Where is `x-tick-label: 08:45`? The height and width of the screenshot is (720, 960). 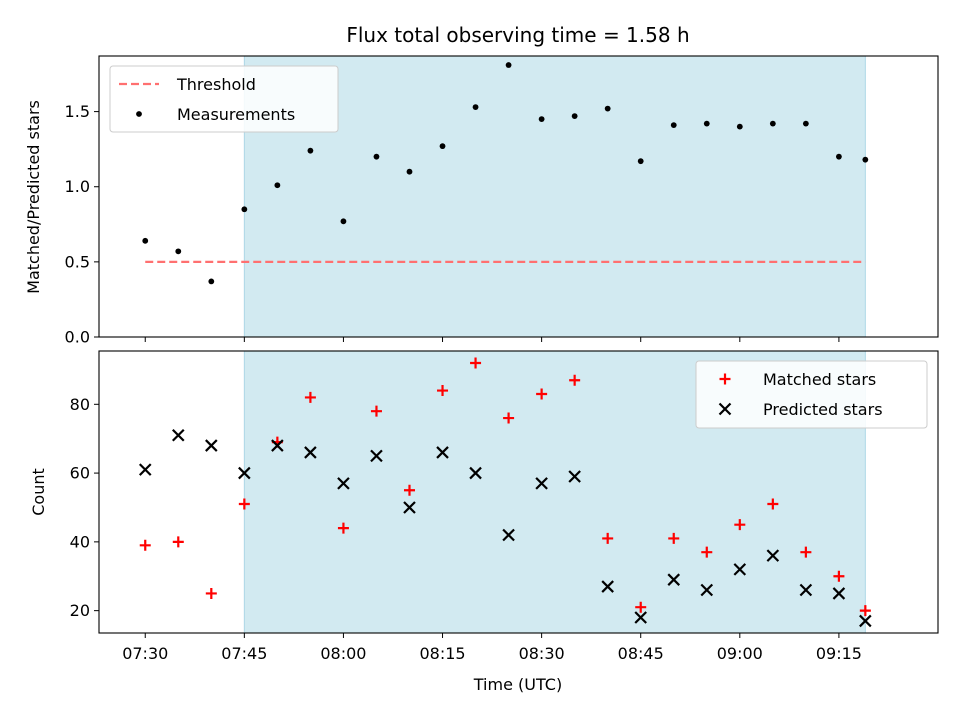 x-tick-label: 08:45 is located at coordinates (641, 653).